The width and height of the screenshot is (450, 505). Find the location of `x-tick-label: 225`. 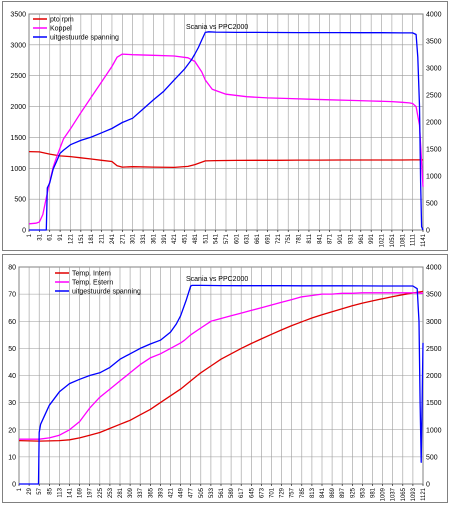

x-tick-label: 225 is located at coordinates (101, 492).